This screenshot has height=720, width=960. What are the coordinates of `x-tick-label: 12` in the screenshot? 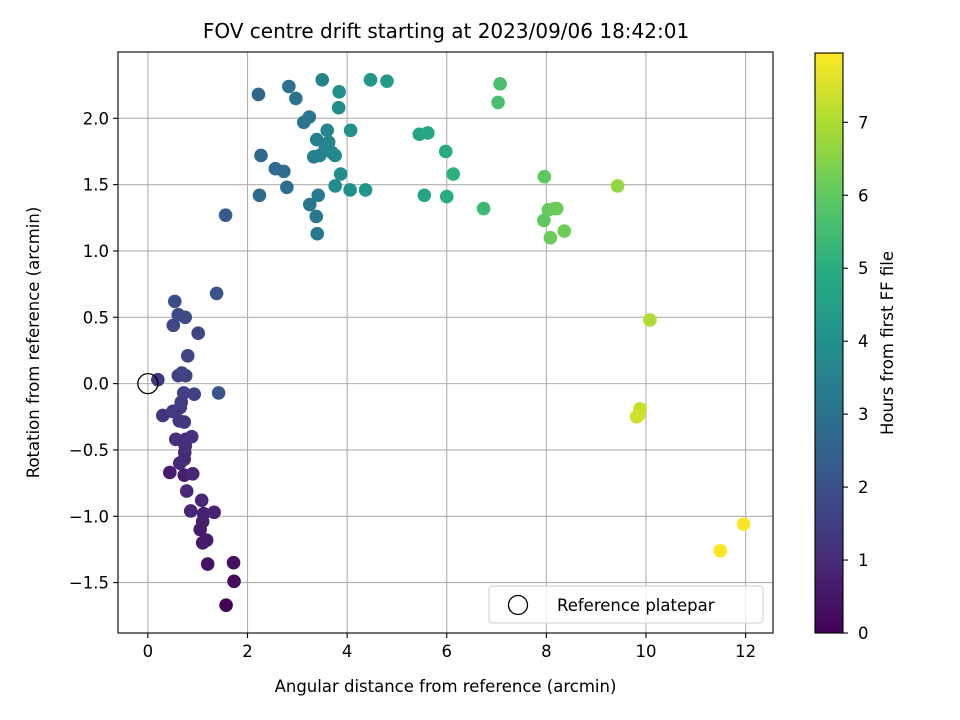 It's located at (745, 651).